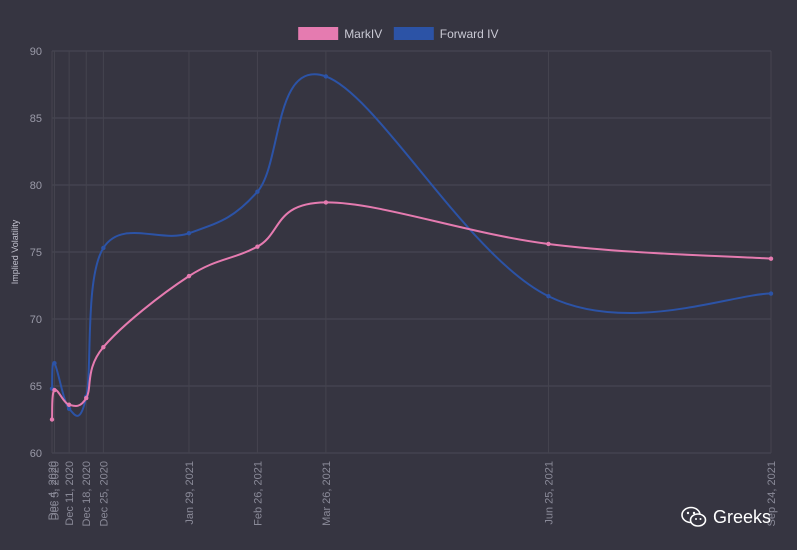 This screenshot has width=797, height=550. I want to click on x-tick-label: Sep 24, 2021, so click(772, 493).